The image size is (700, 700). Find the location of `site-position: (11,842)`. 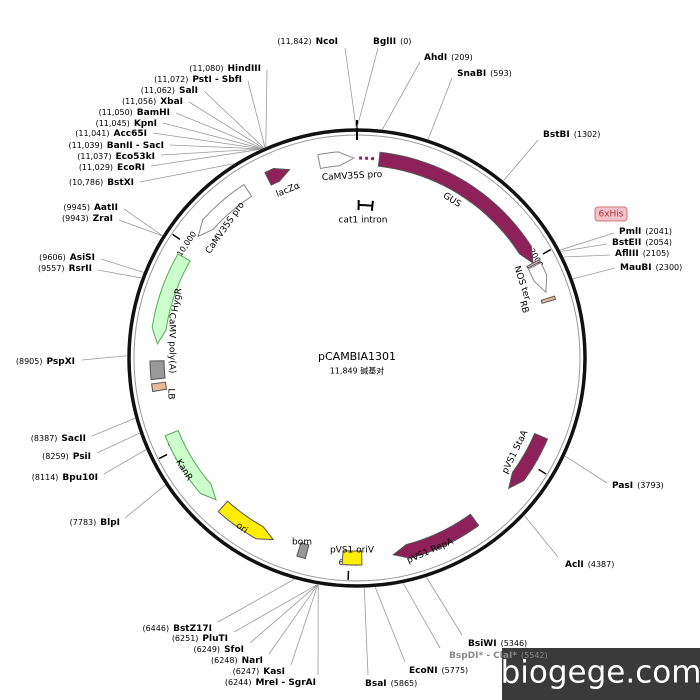

site-position: (11,842) is located at coordinates (294, 41).